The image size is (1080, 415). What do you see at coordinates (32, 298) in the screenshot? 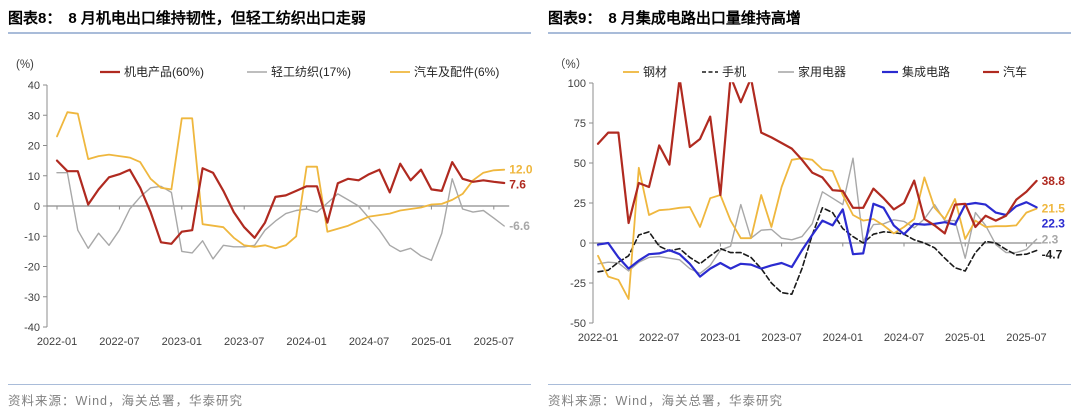
I see `y-tick-label: -30` at bounding box center [32, 298].